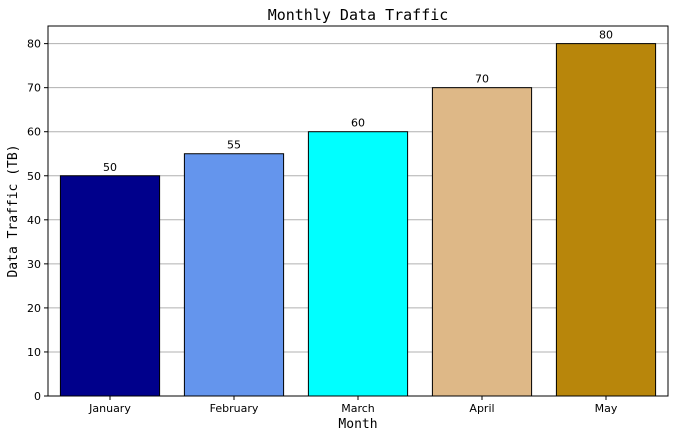 Image resolution: width=675 pixels, height=439 pixels. What do you see at coordinates (482, 242) in the screenshot?
I see `bar-april` at bounding box center [482, 242].